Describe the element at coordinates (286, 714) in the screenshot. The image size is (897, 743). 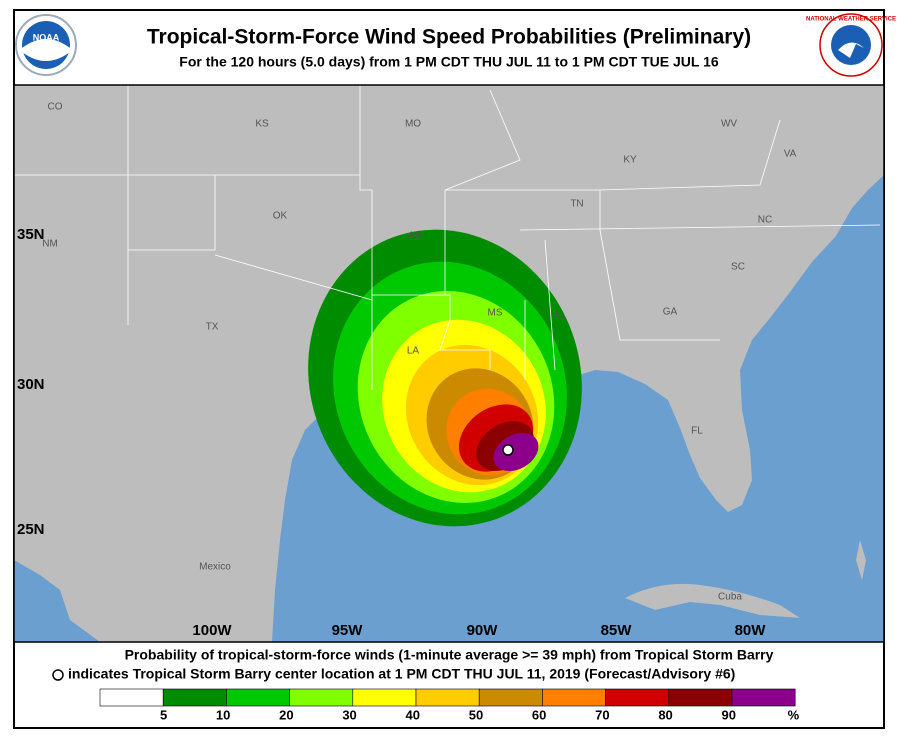
I see `legend-tick-label: 20` at that location.